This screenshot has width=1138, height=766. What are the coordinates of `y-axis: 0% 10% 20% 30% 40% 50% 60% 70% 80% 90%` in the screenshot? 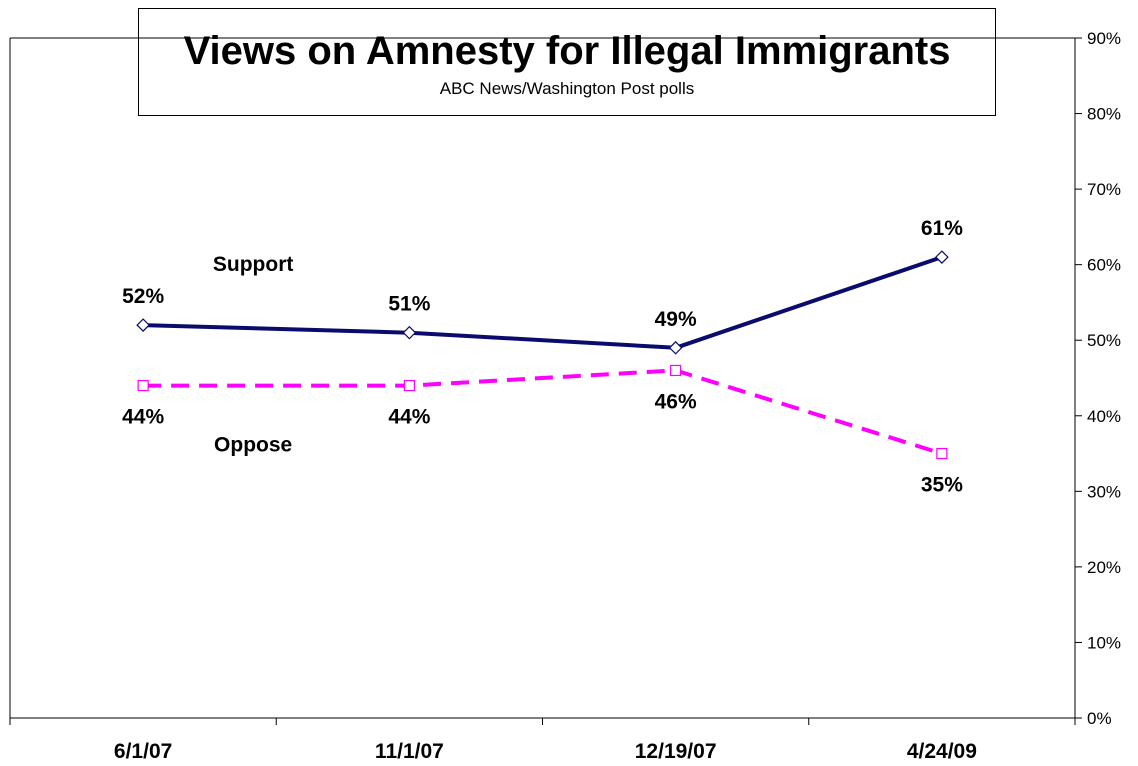 It's located at (1097, 378).